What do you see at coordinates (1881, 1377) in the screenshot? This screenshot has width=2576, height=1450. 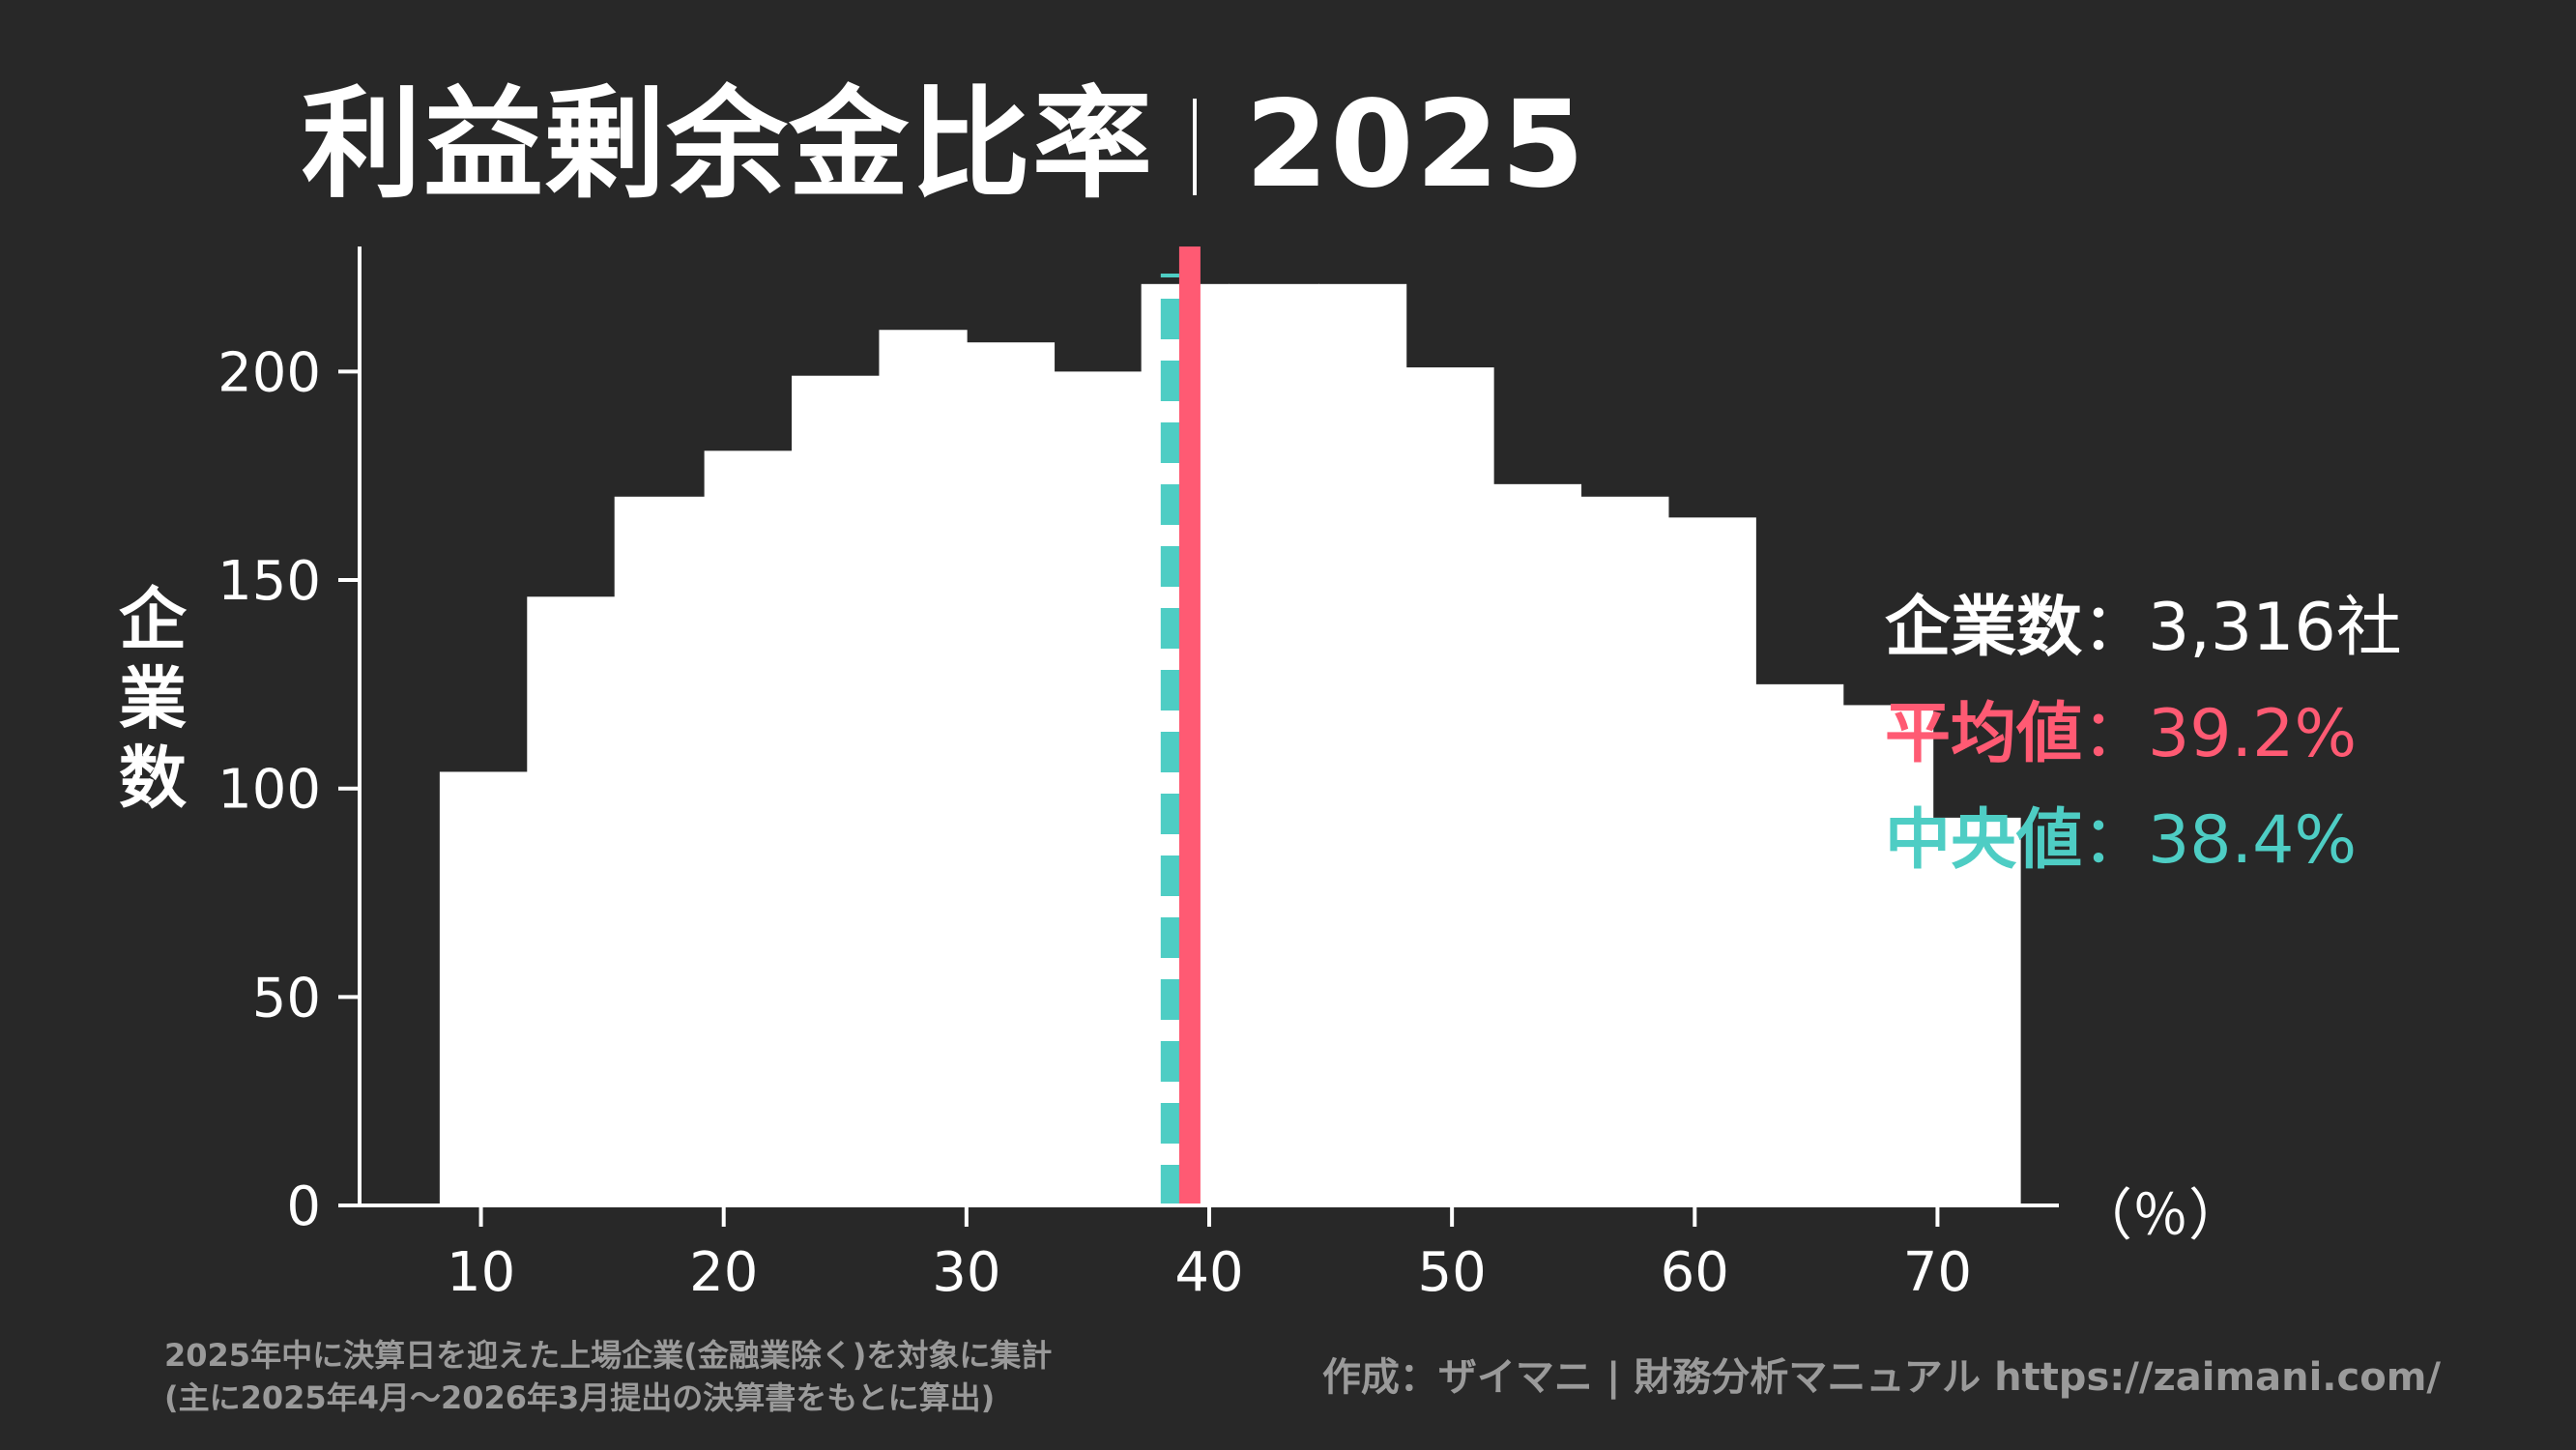 I see `credit-text: 作成：ザイマニ | 財務分析マニュアル https://zaimani.com/` at bounding box center [1881, 1377].